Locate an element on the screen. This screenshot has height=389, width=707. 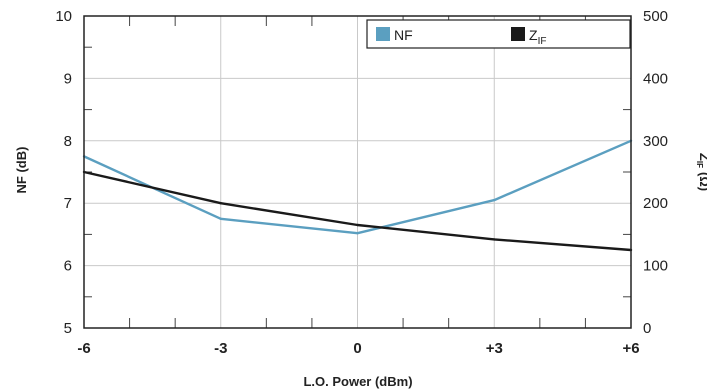
legend-box is located at coordinates (498, 34).